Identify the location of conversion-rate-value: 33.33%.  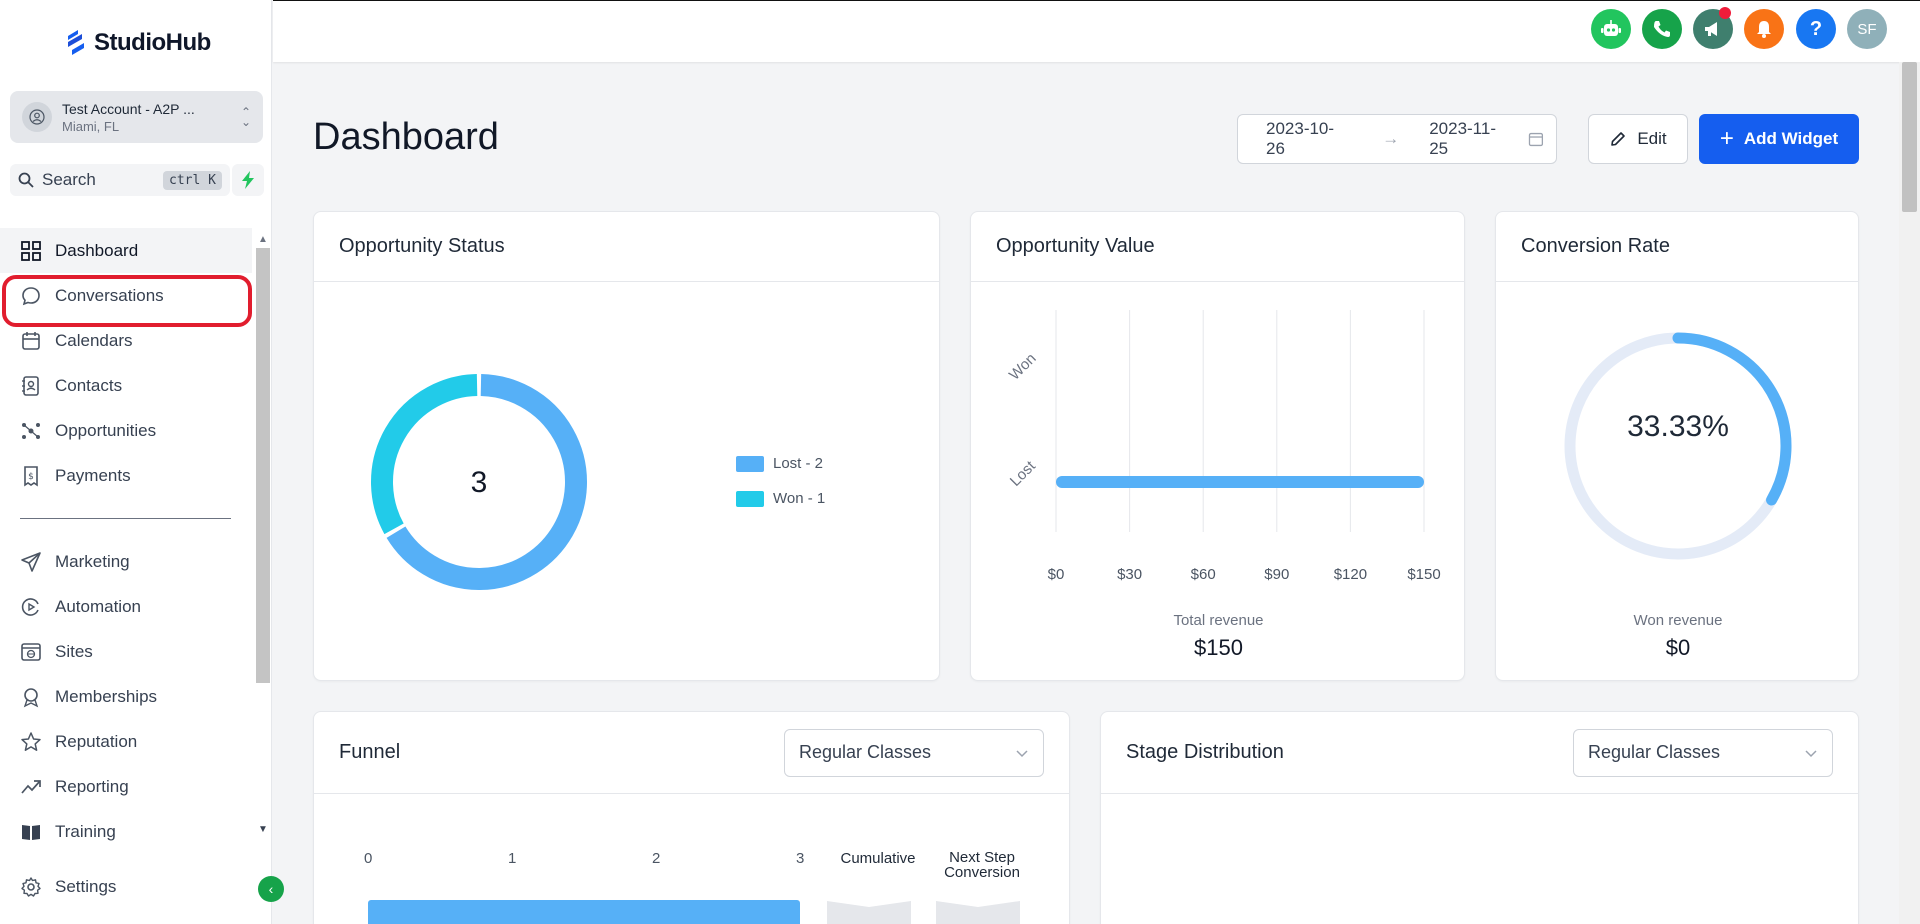
(1678, 426).